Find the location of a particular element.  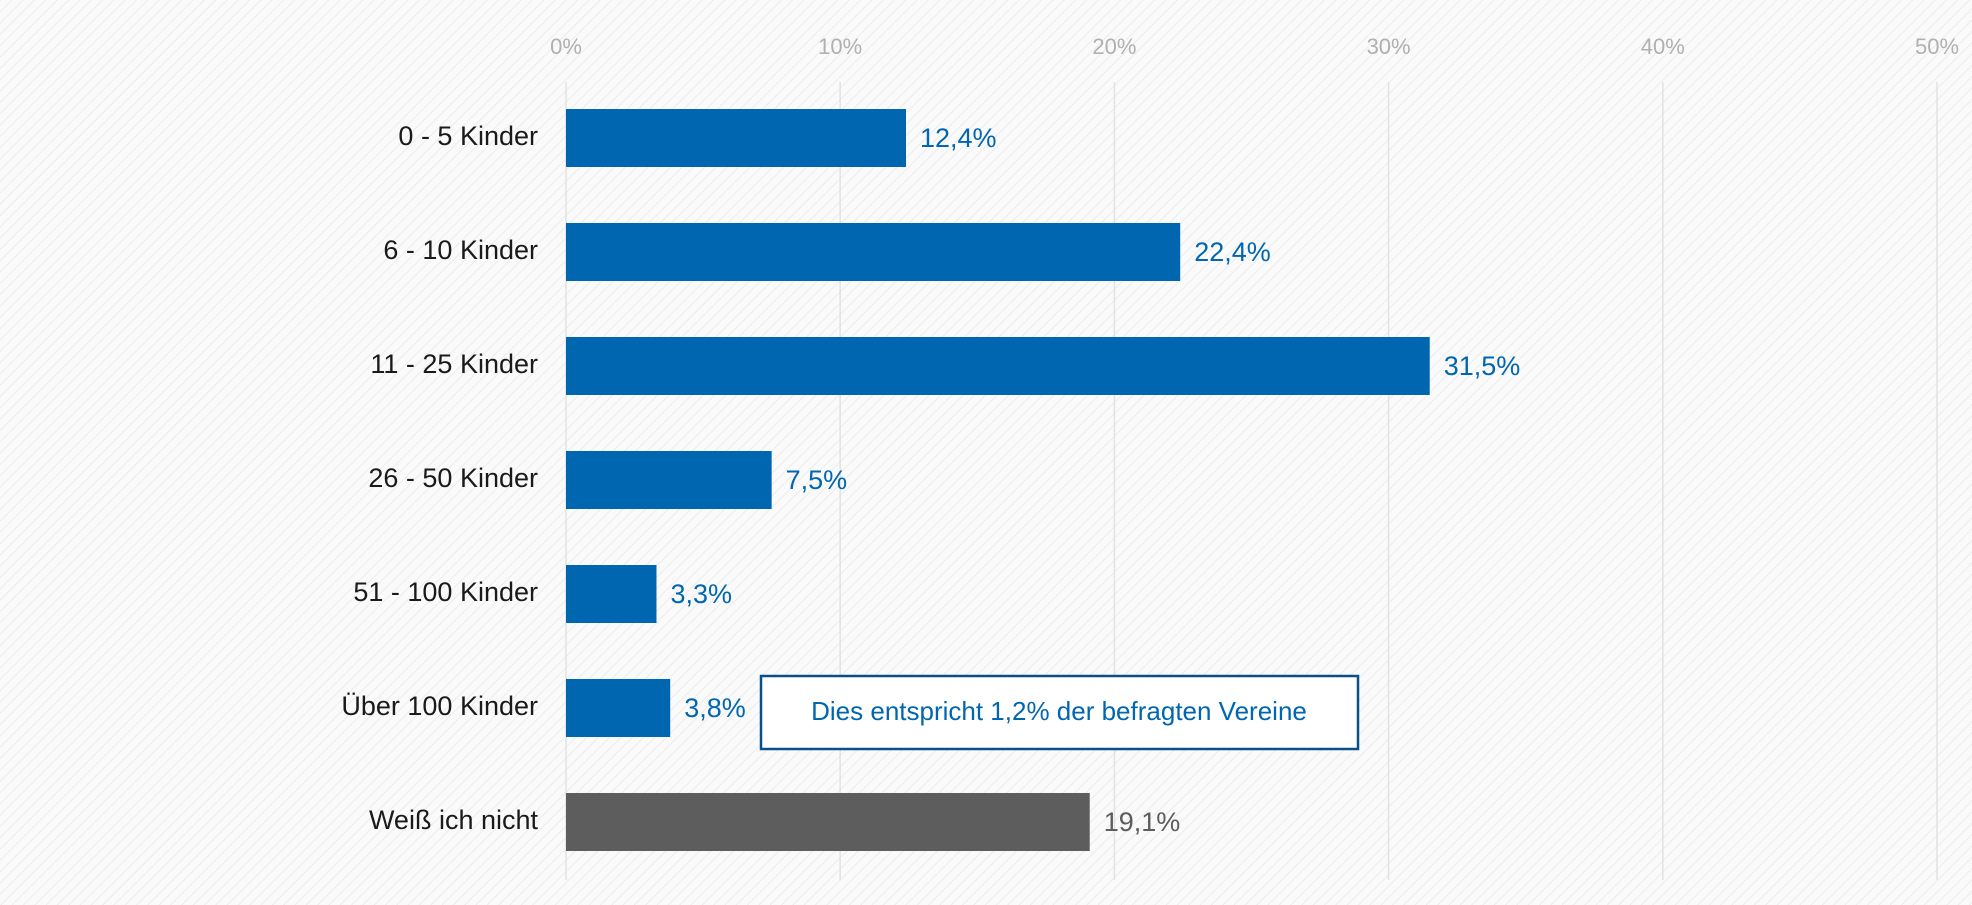

x-tick-label: 20% is located at coordinates (1114, 46).